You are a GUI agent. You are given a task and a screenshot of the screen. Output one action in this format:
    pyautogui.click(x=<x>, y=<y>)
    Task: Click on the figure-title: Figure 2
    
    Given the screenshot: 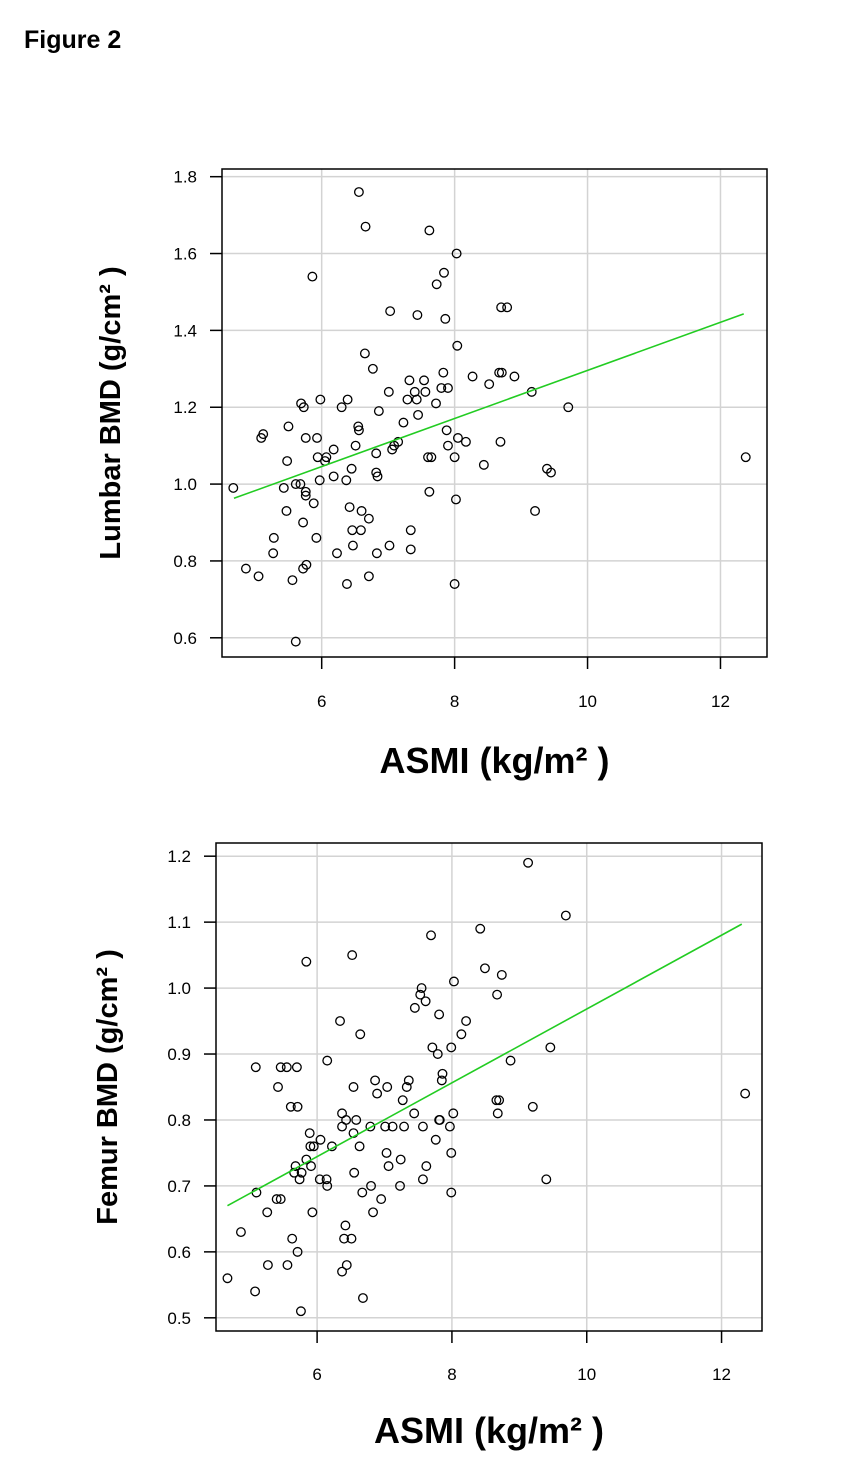 What is the action you would take?
    pyautogui.click(x=73, y=40)
    